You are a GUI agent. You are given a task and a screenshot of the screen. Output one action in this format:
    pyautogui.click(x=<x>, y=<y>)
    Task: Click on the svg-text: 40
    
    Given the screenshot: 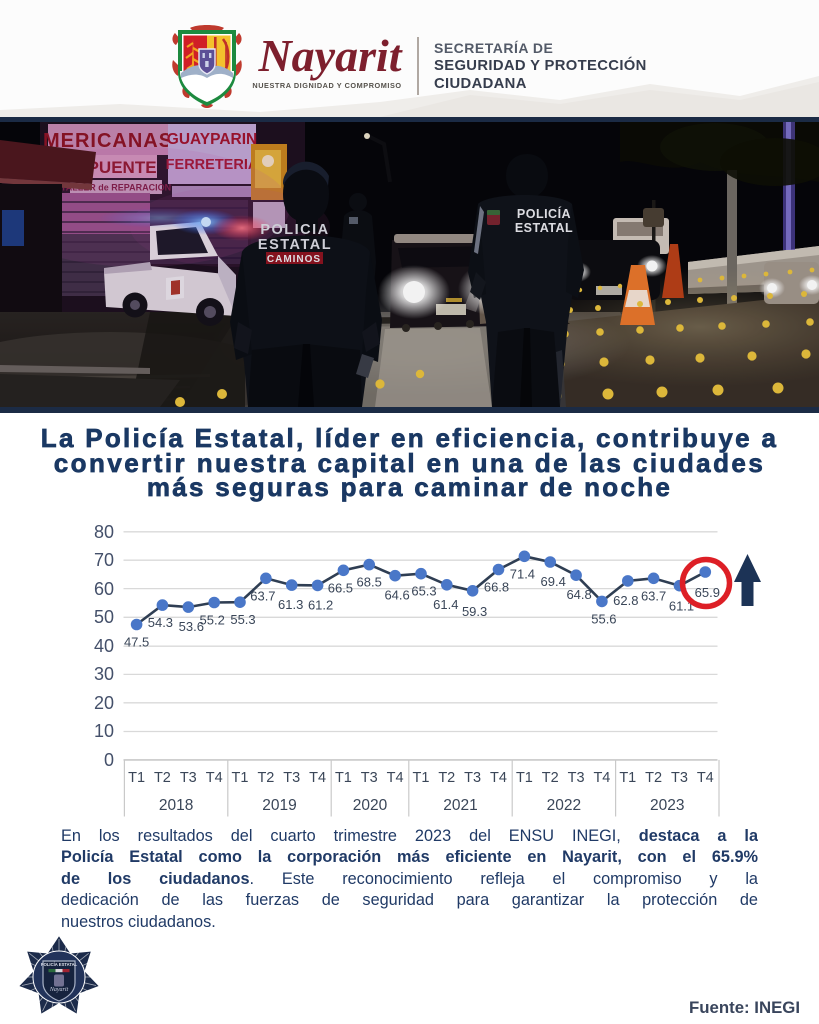 What is the action you would take?
    pyautogui.click(x=104, y=646)
    